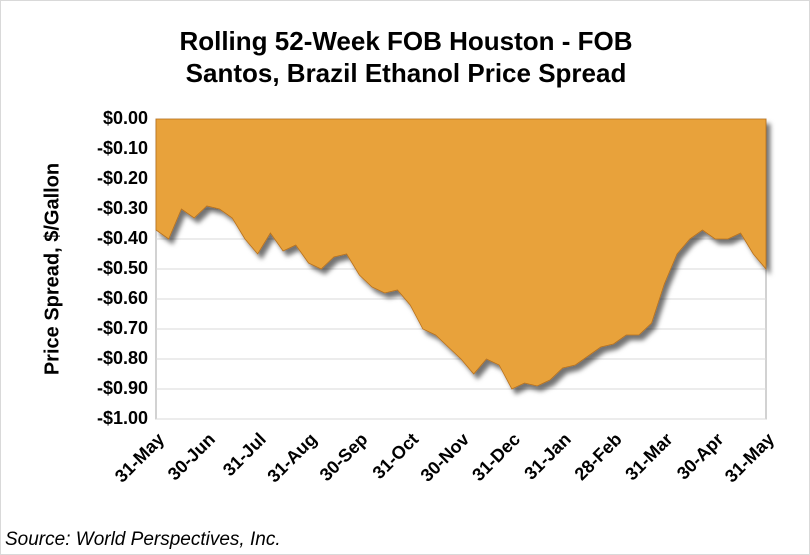 This screenshot has width=810, height=555. I want to click on x-tick-label: 31-Aug, so click(291, 457).